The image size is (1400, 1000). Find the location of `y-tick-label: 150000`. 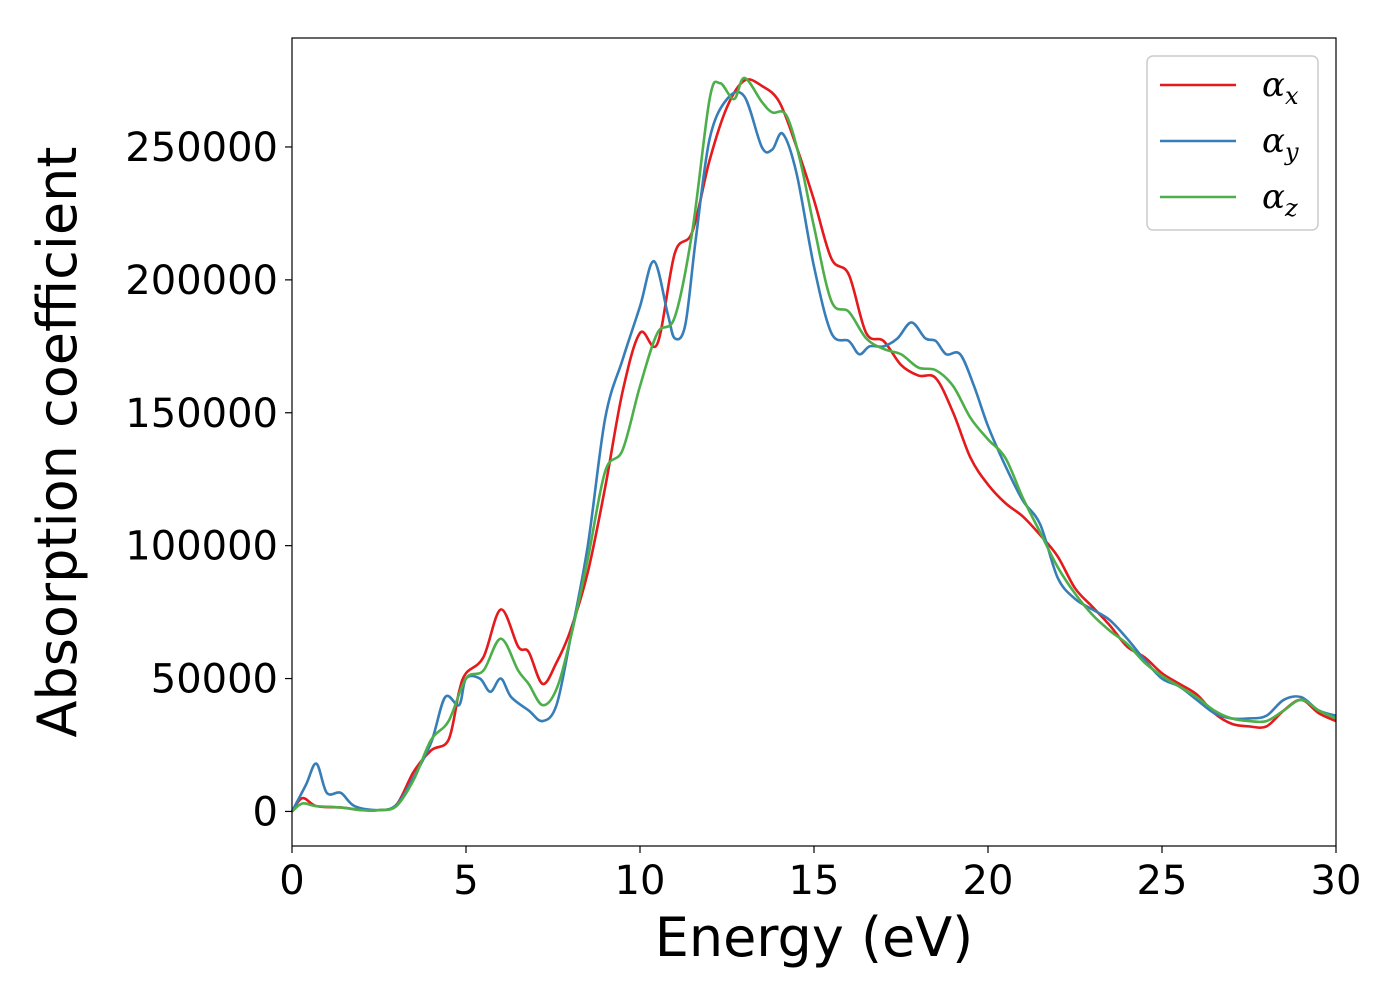

y-tick-label: 150000 is located at coordinates (201, 414).